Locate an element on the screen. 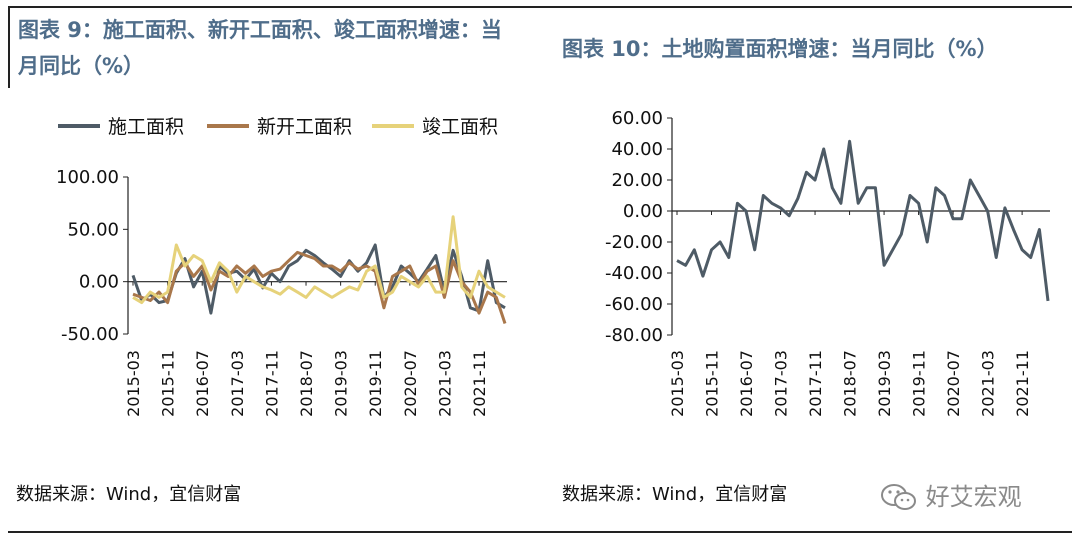  watermark-text: 好艾宏观 is located at coordinates (973, 497).